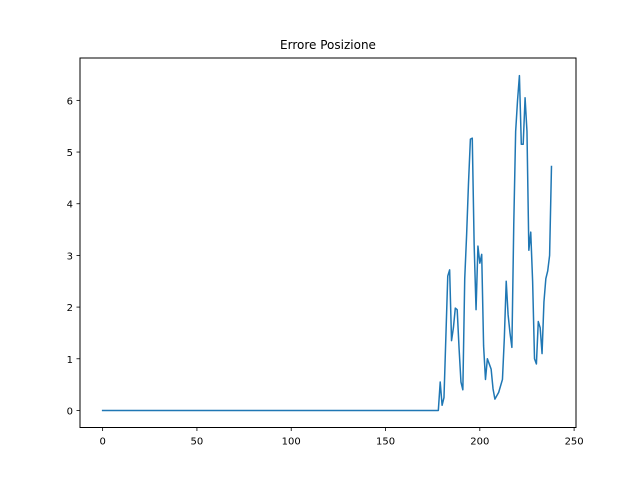 This screenshot has width=640, height=484. What do you see at coordinates (70, 411) in the screenshot?
I see `y-tick-label: 0` at bounding box center [70, 411].